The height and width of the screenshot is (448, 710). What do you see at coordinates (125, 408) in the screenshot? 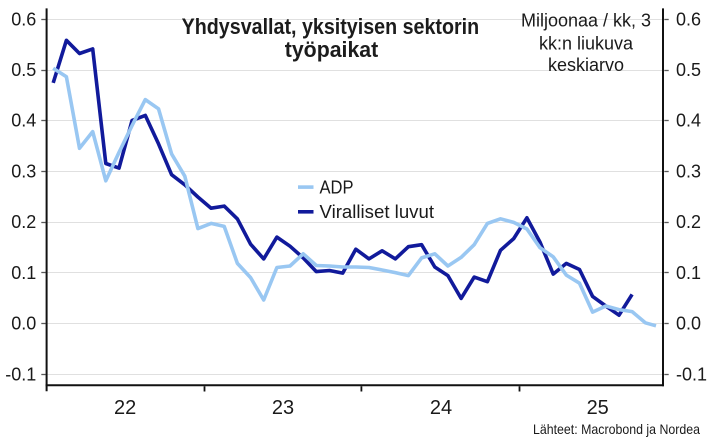
I see `svg-text: 22` at bounding box center [125, 408].